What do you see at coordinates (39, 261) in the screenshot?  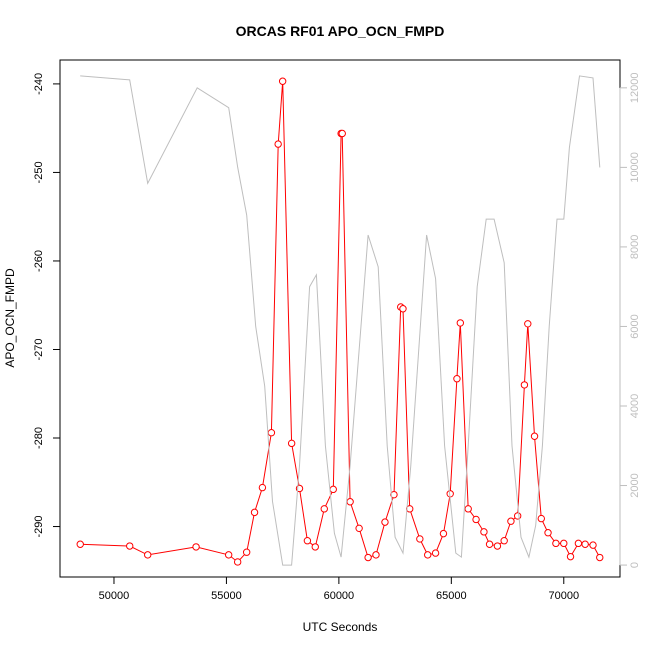 I see `y-tick-label: -260` at bounding box center [39, 261].